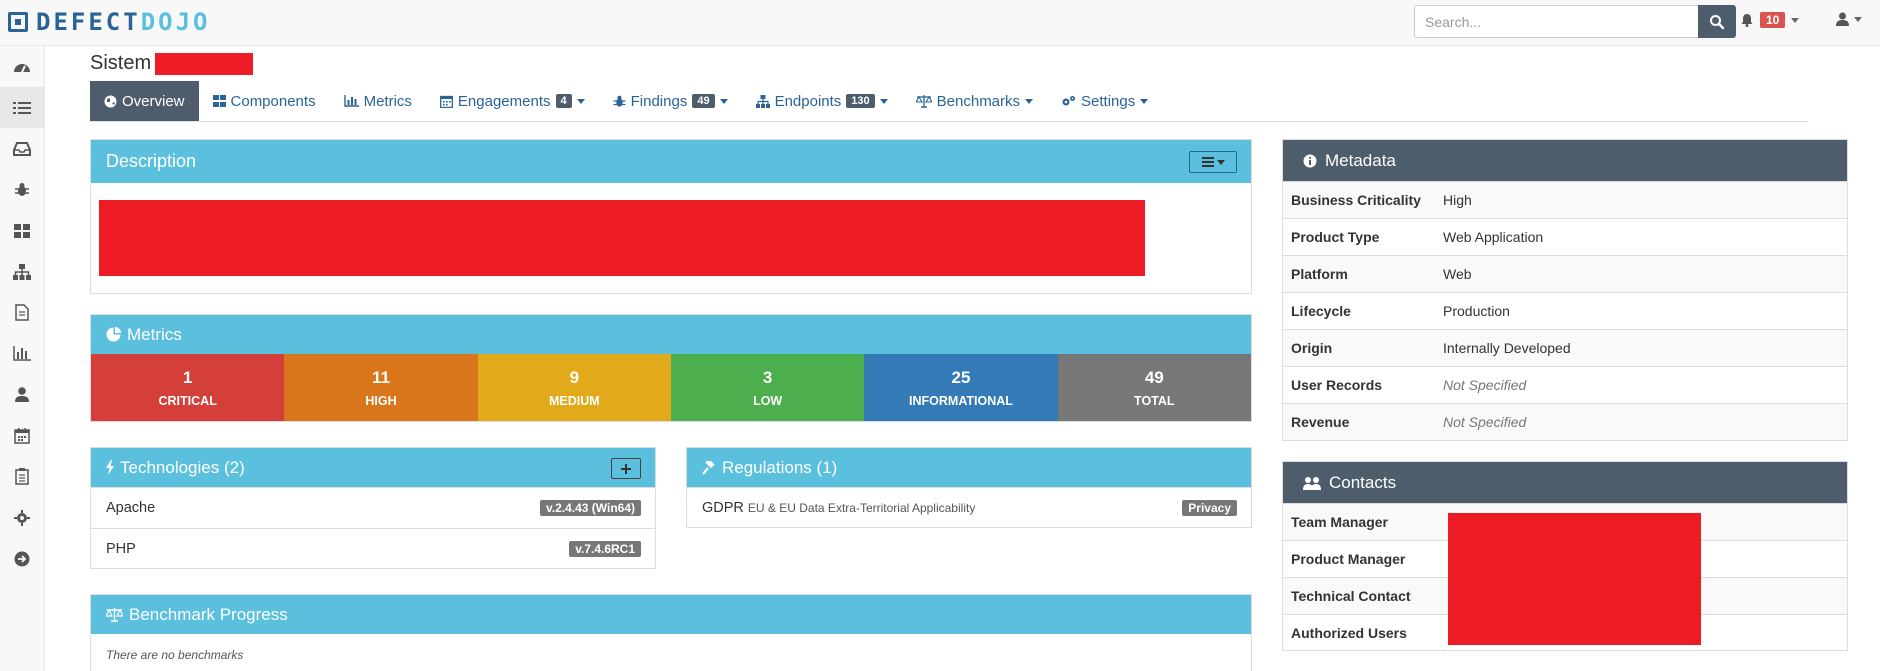 The width and height of the screenshot is (1880, 671). I want to click on sidebar-item-dashboard, so click(22, 66).